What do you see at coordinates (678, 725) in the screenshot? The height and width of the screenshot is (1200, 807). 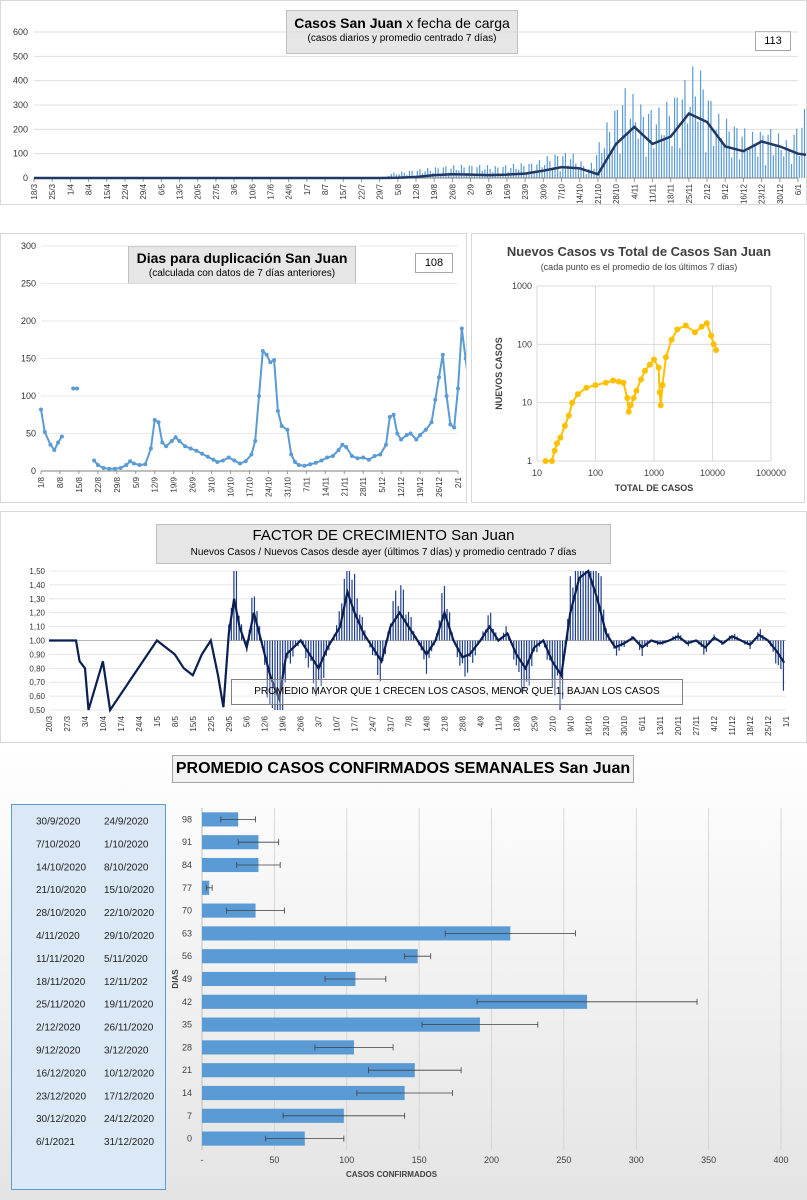 I see `growth-xtick-label: 20/11` at bounding box center [678, 725].